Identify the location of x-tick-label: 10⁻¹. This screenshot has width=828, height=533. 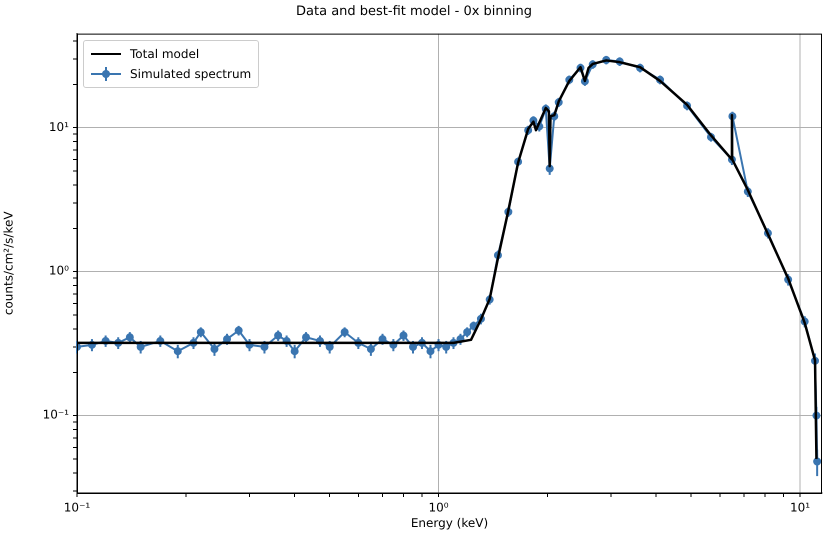
(77, 507).